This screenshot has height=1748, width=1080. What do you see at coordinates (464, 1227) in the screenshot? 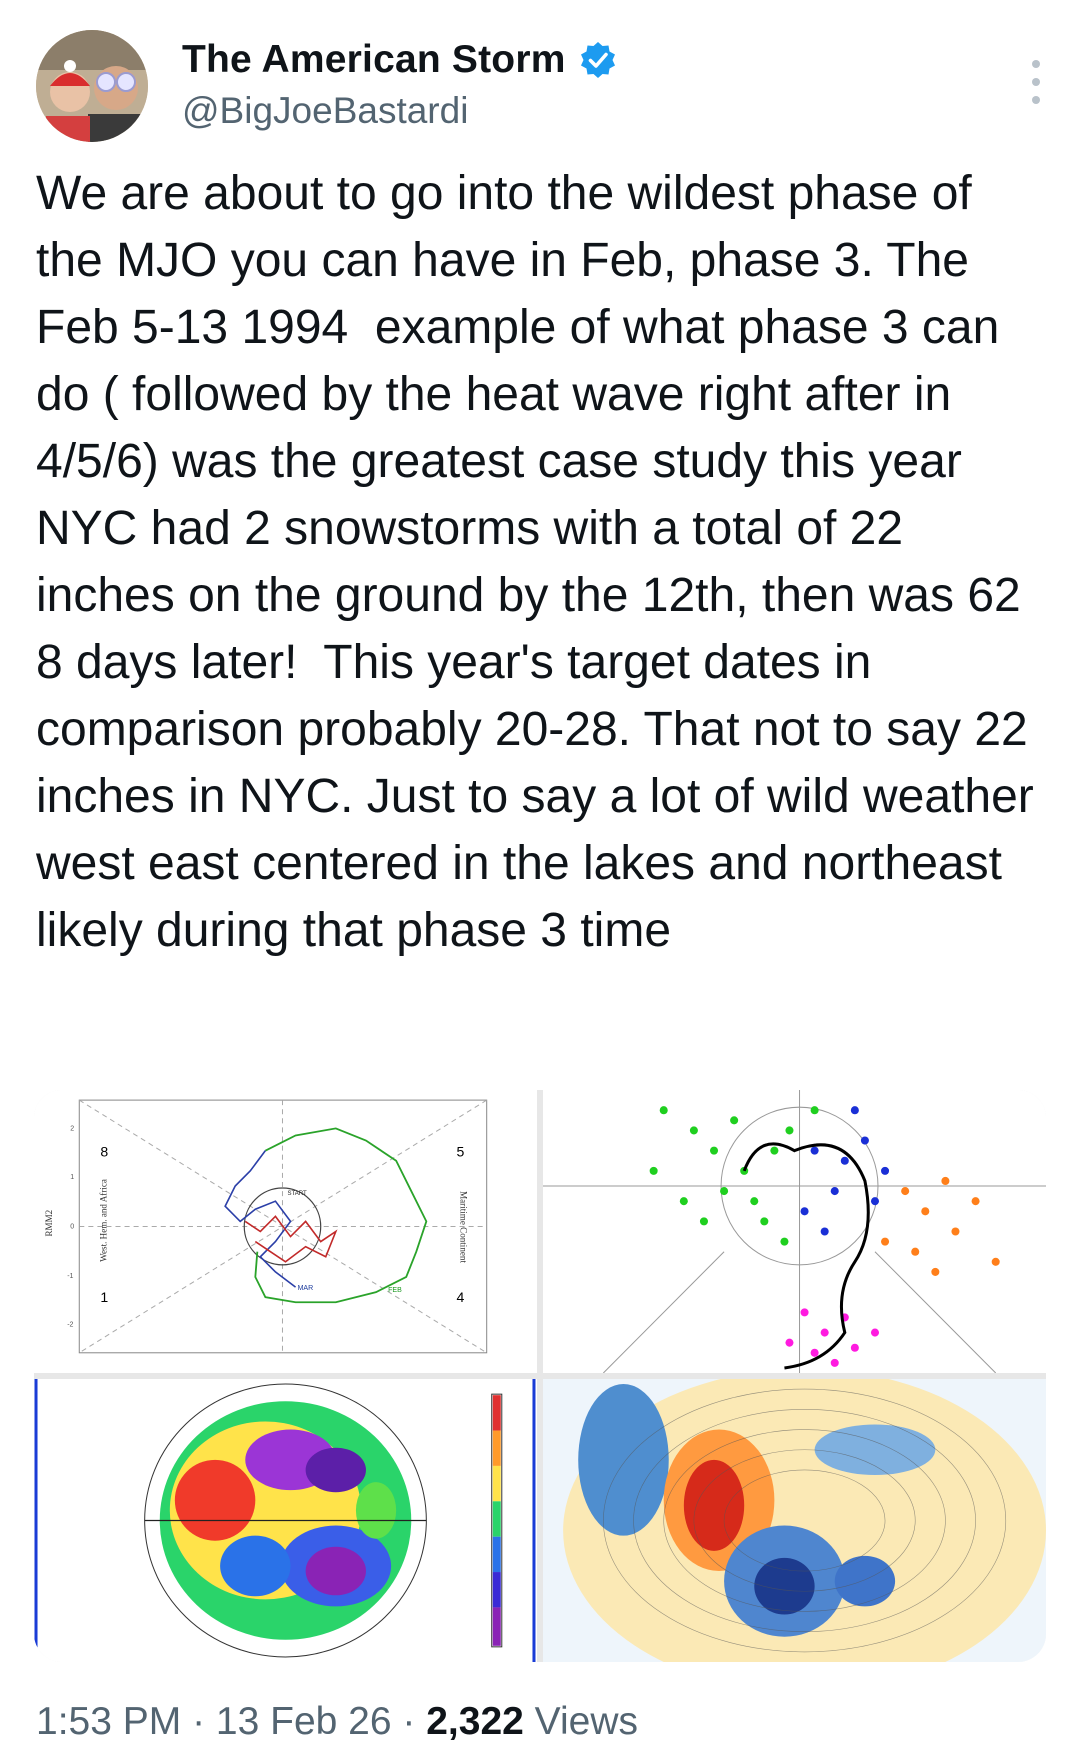
I see `region-label-right: Maritime Continent` at bounding box center [464, 1227].